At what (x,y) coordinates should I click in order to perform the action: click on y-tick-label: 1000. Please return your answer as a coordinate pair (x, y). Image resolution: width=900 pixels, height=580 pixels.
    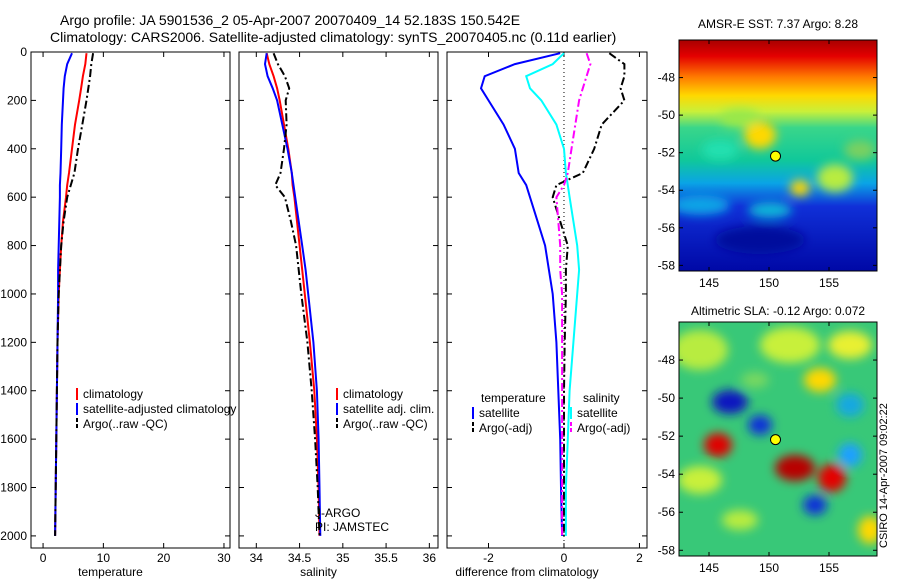
    Looking at the image, I should click on (13, 294).